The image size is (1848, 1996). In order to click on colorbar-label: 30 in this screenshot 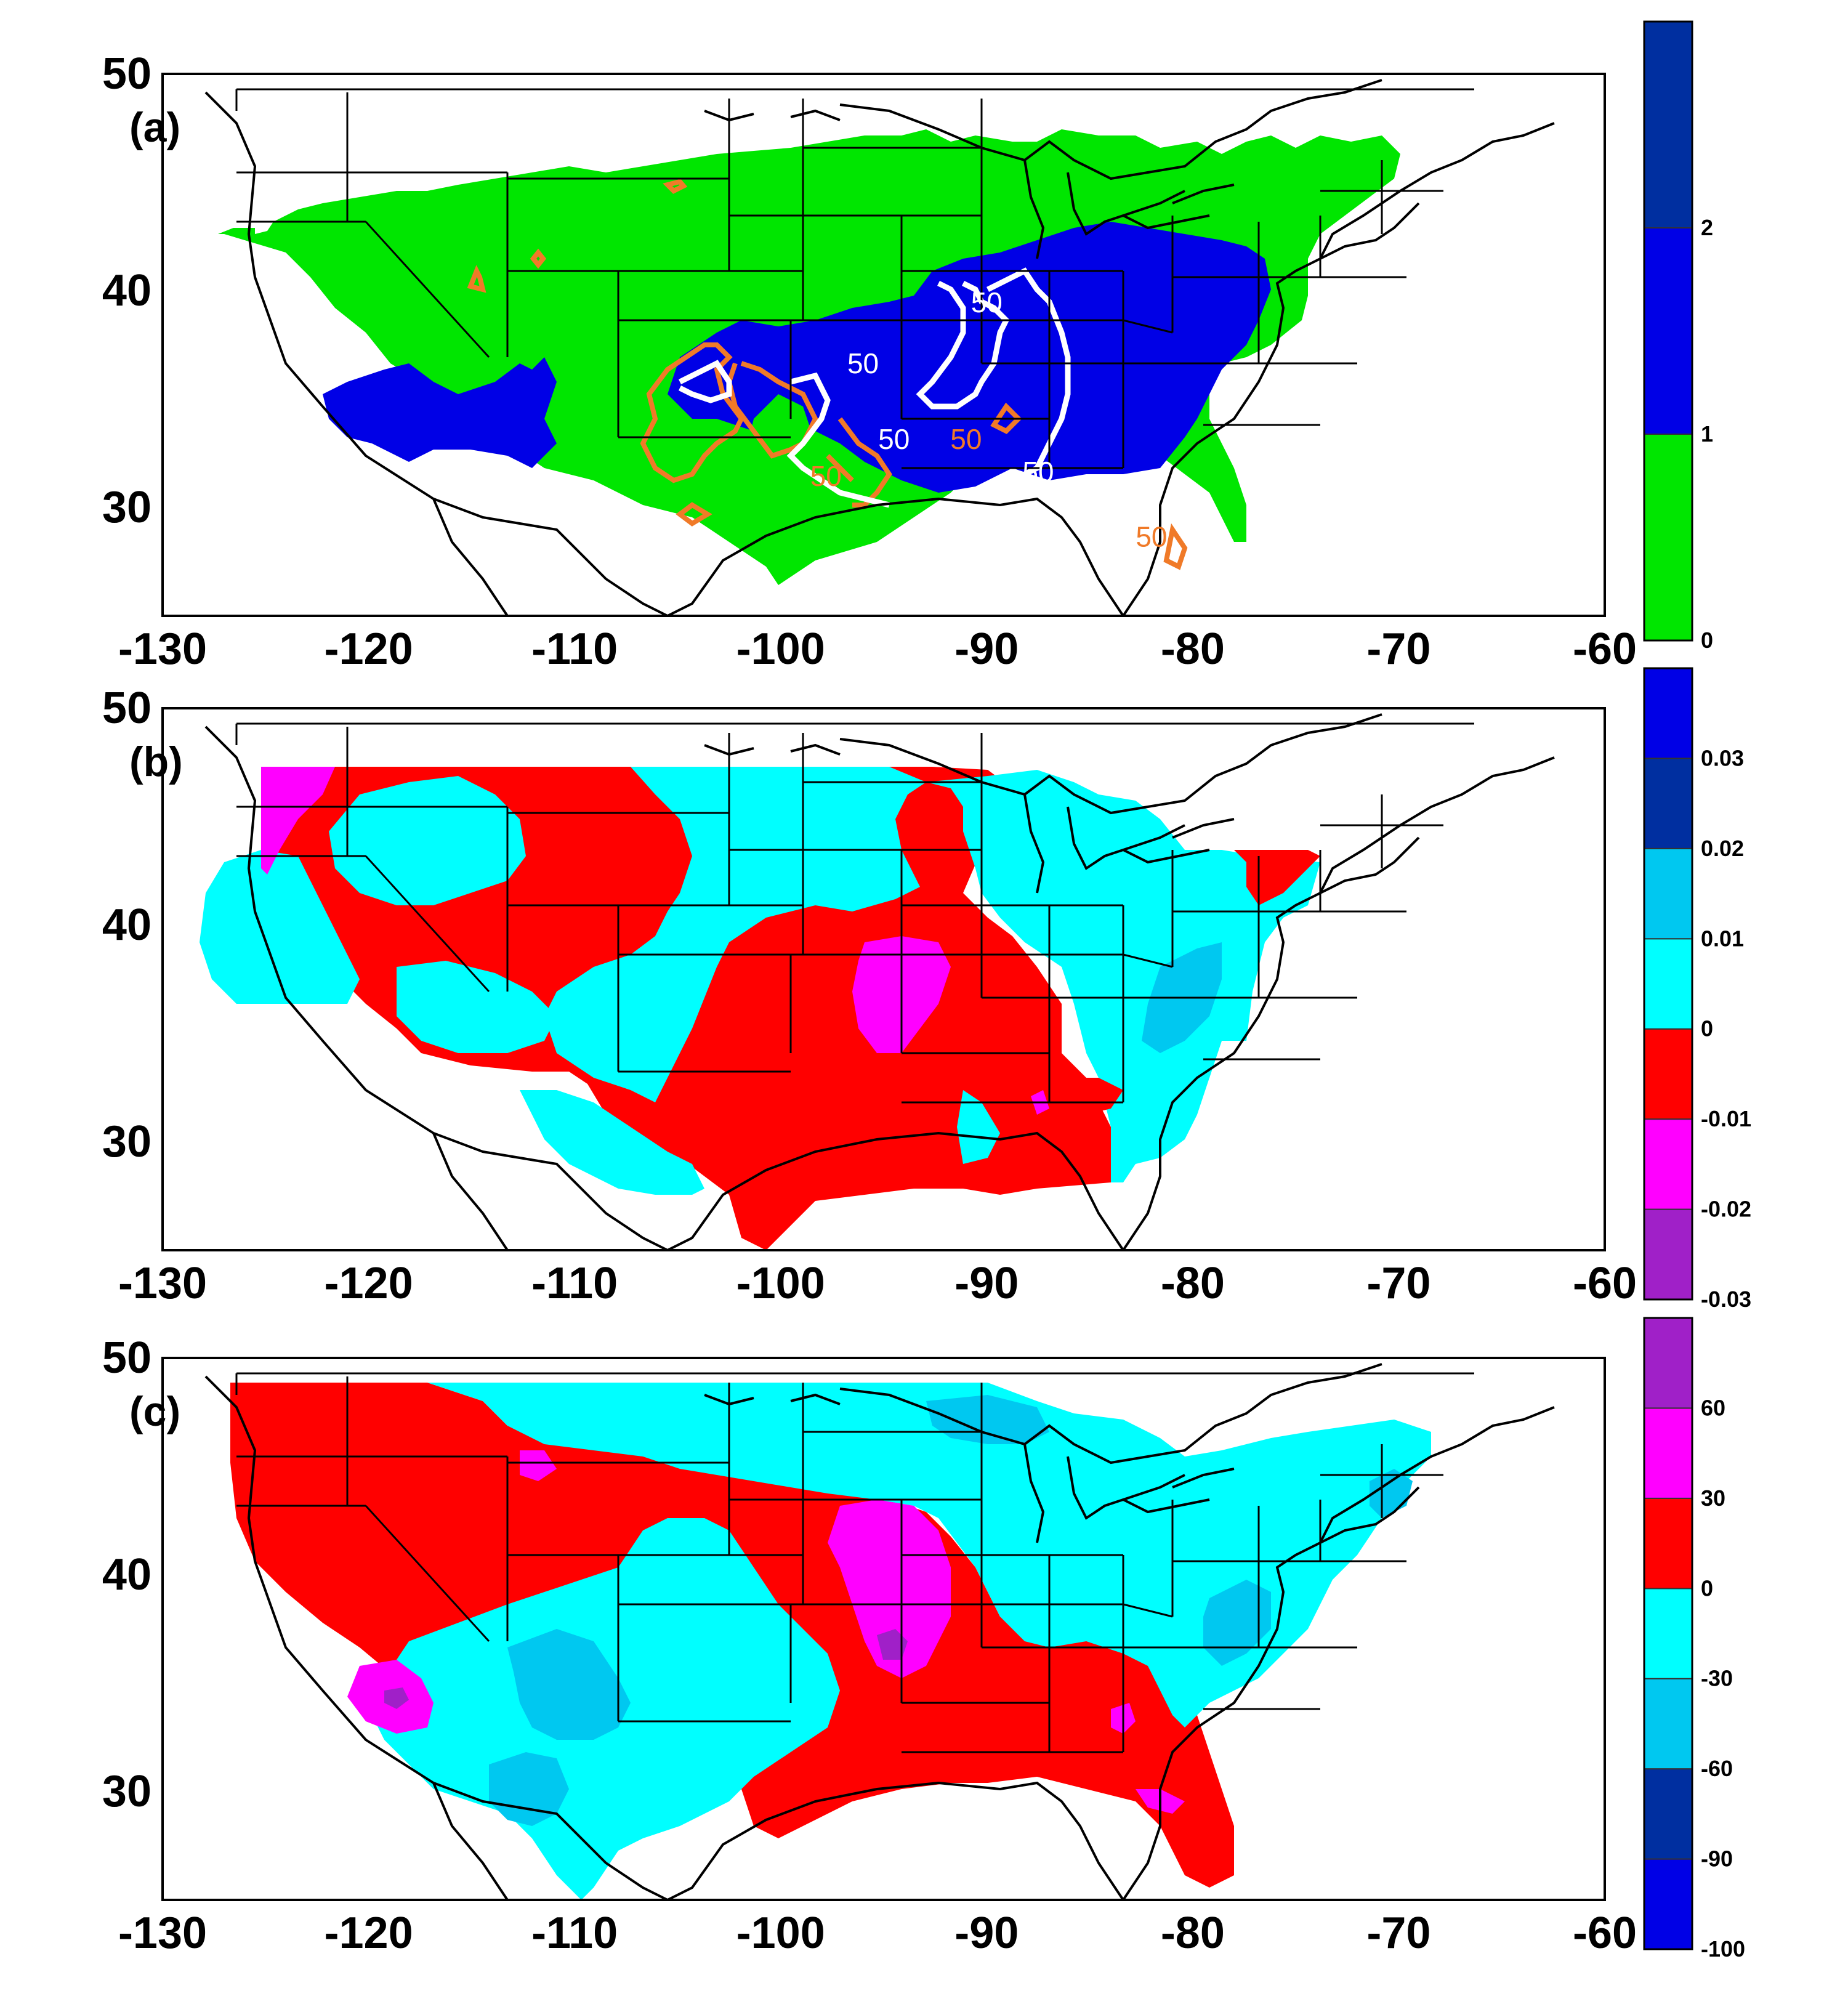, I will do `click(1713, 1498)`.